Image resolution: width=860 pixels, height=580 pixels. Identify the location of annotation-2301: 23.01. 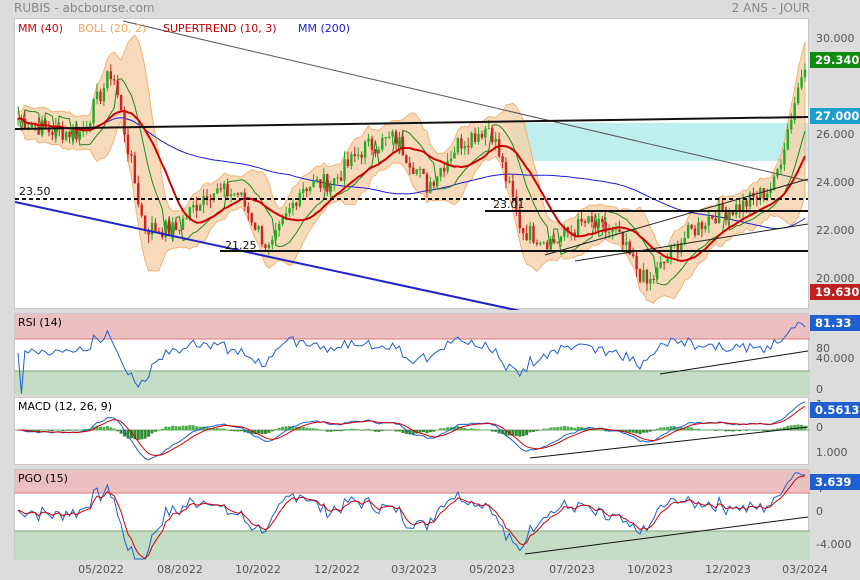
(509, 204).